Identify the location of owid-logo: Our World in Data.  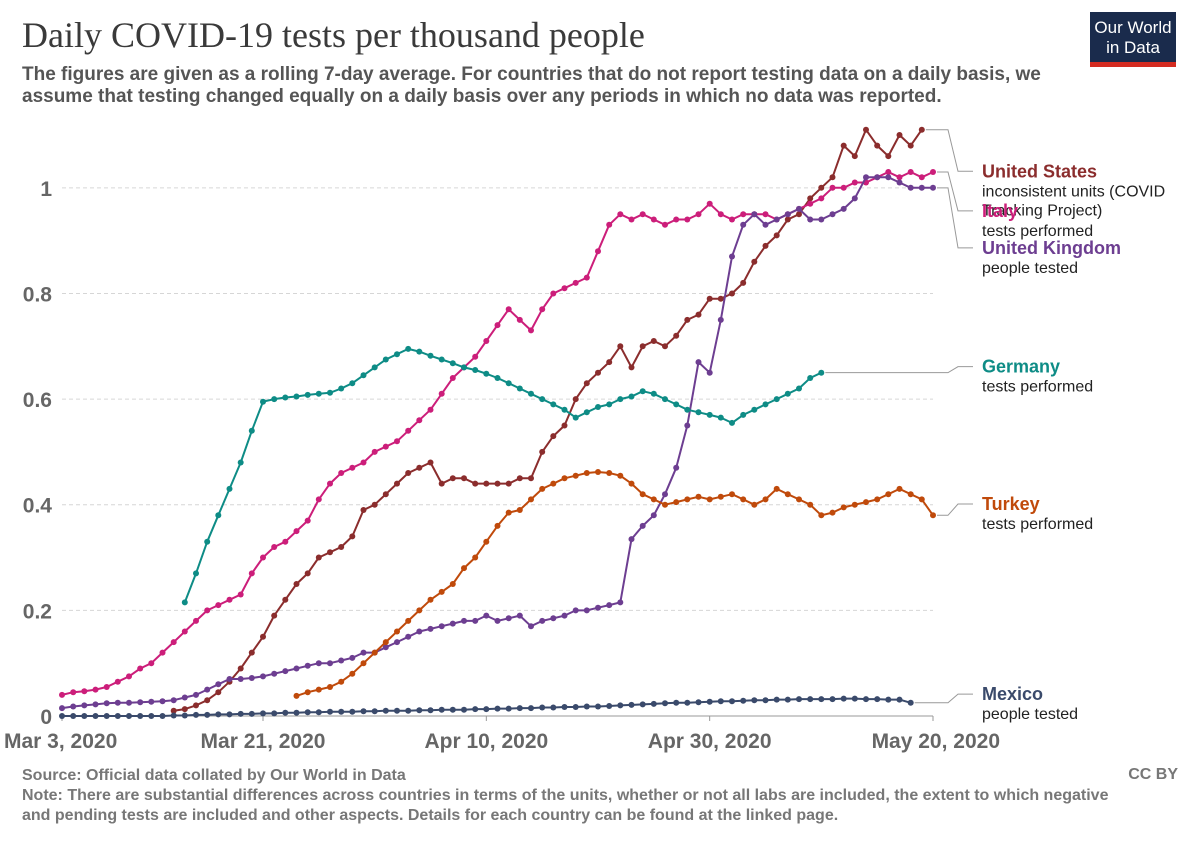
(1133, 39).